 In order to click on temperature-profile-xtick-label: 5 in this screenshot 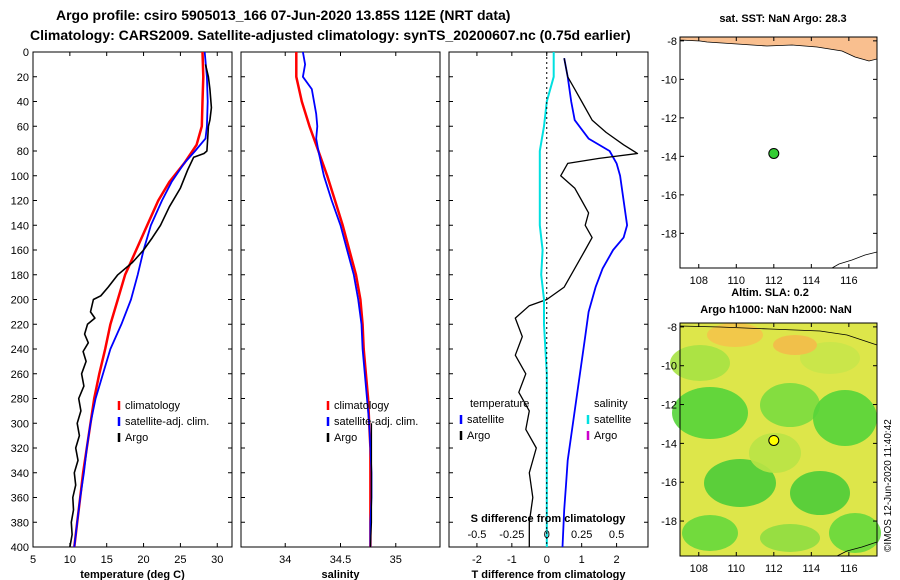, I will do `click(33, 560)`.